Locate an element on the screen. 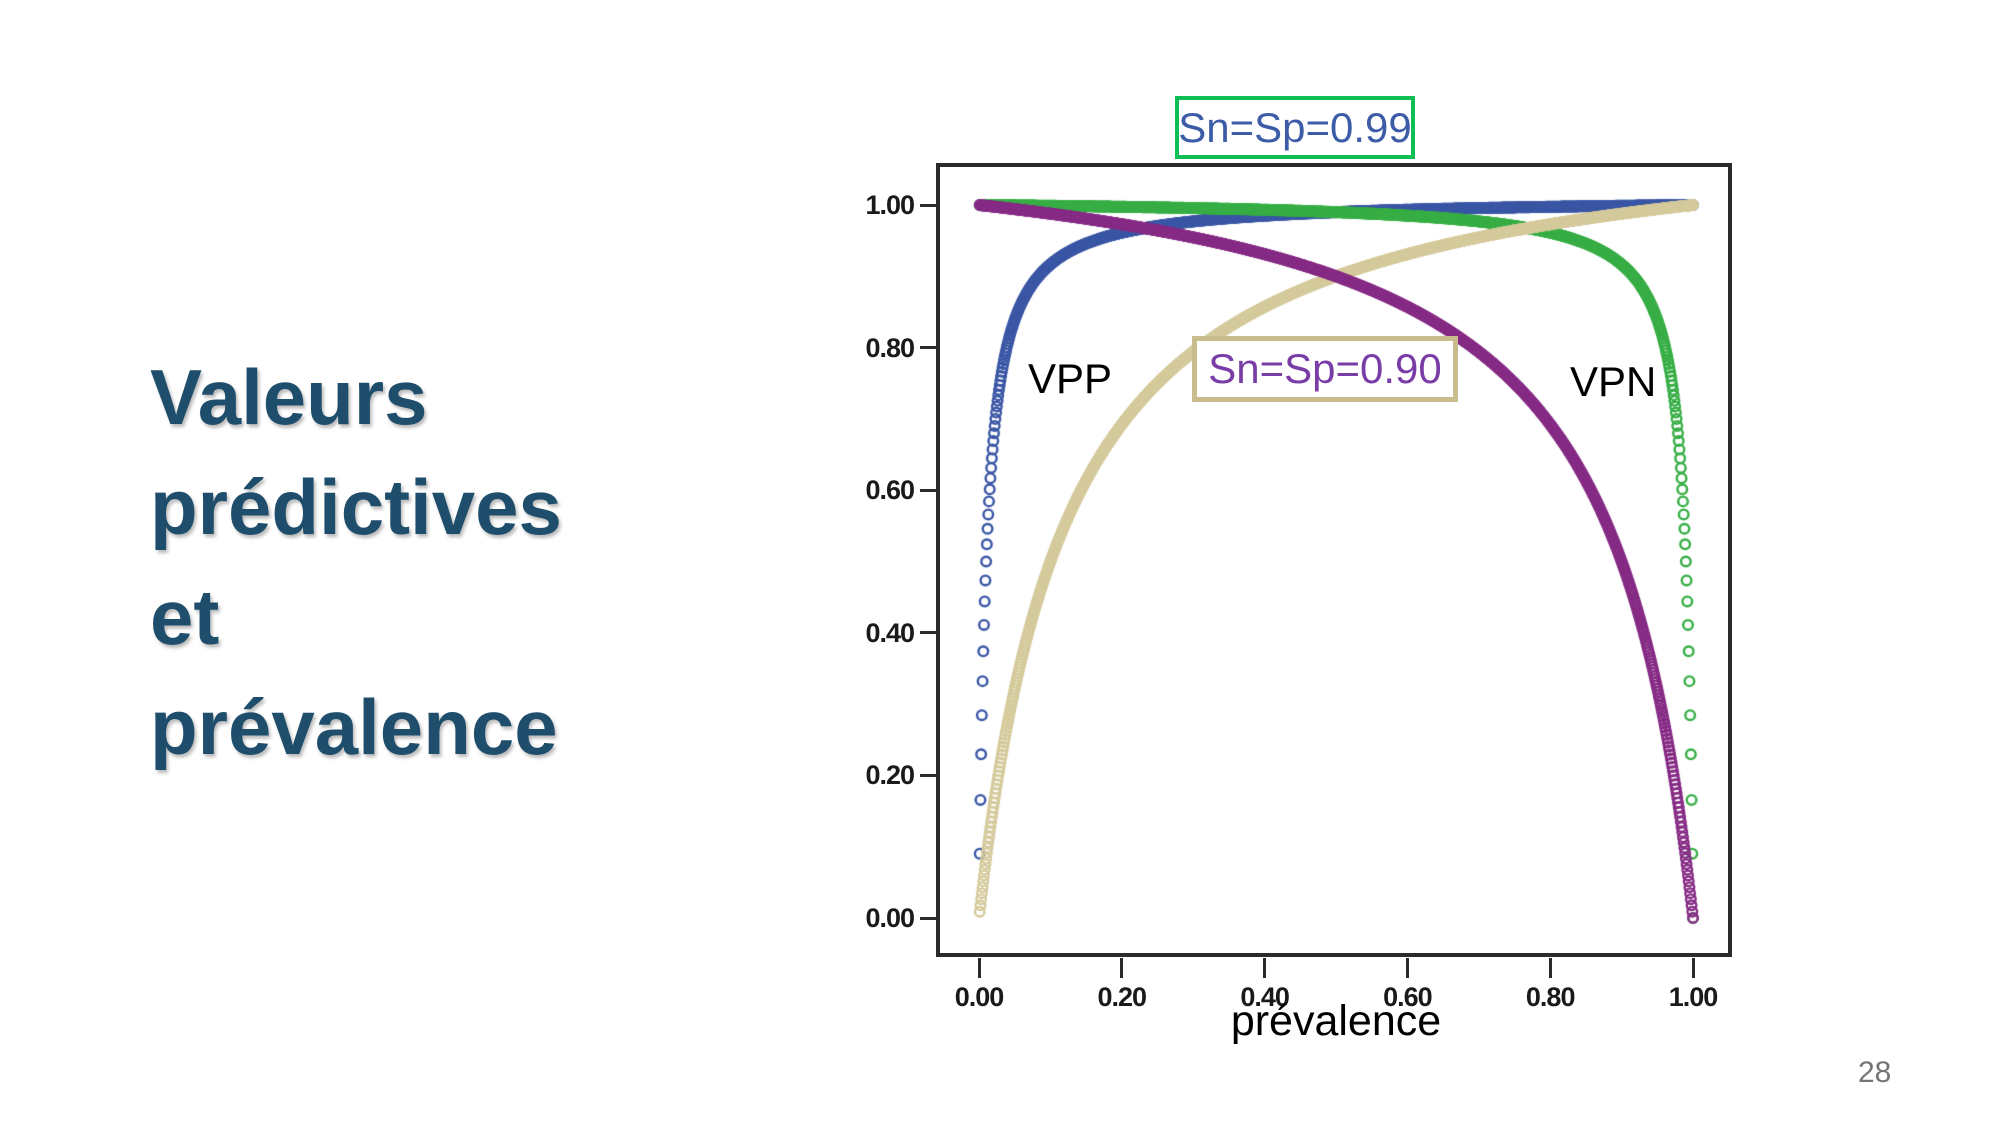 The image size is (2000, 1125). x-axis-tick-label: 0.20 is located at coordinates (1122, 997).